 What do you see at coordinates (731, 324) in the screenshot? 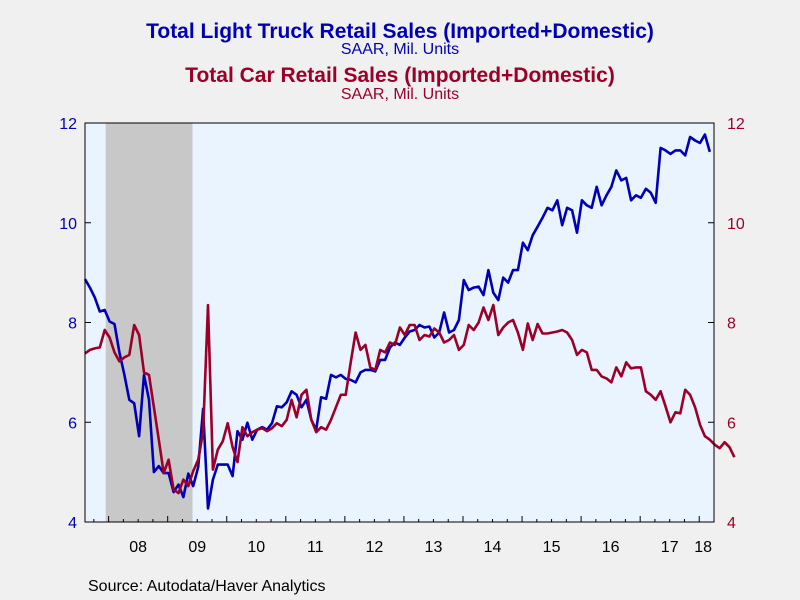
I see `y-tick-label-right: 8` at bounding box center [731, 324].